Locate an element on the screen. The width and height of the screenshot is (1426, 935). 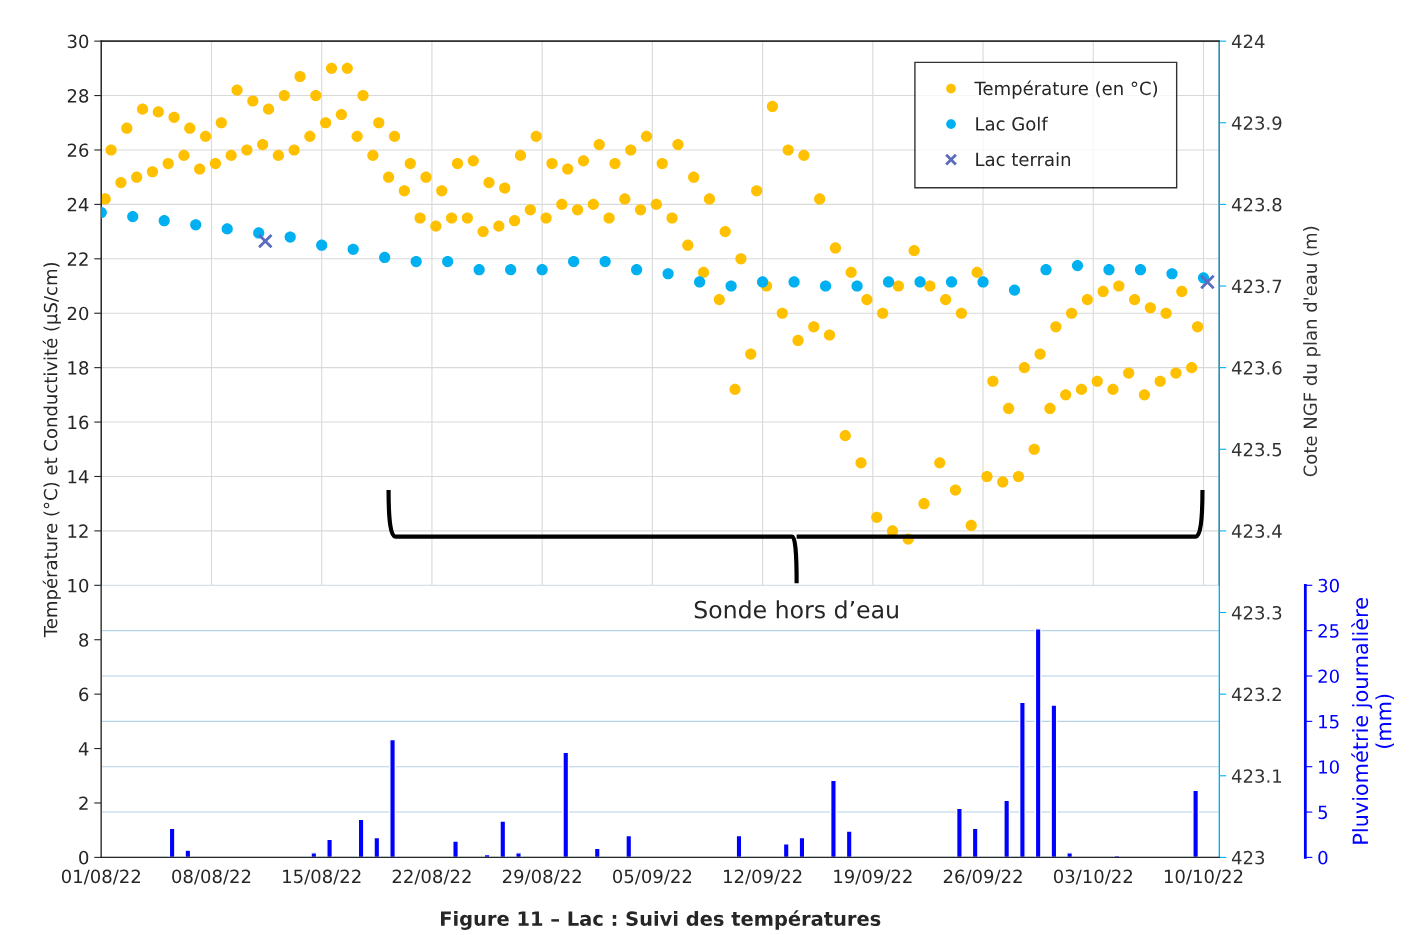
x-tick-label: 08/08/22 is located at coordinates (211, 877).